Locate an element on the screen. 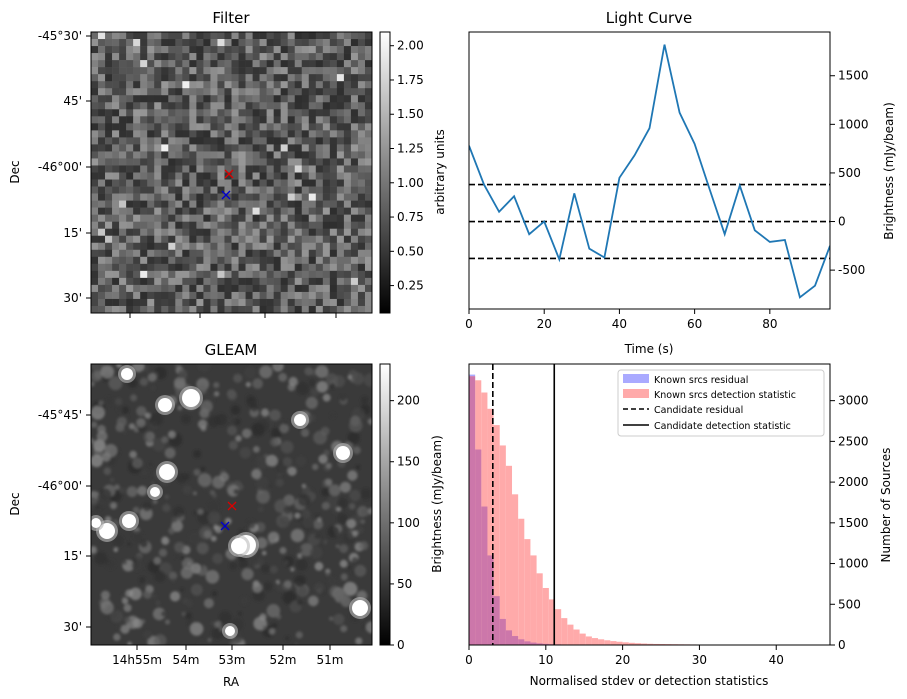  filter-ytick-label: -45°30' is located at coordinates (60, 36).